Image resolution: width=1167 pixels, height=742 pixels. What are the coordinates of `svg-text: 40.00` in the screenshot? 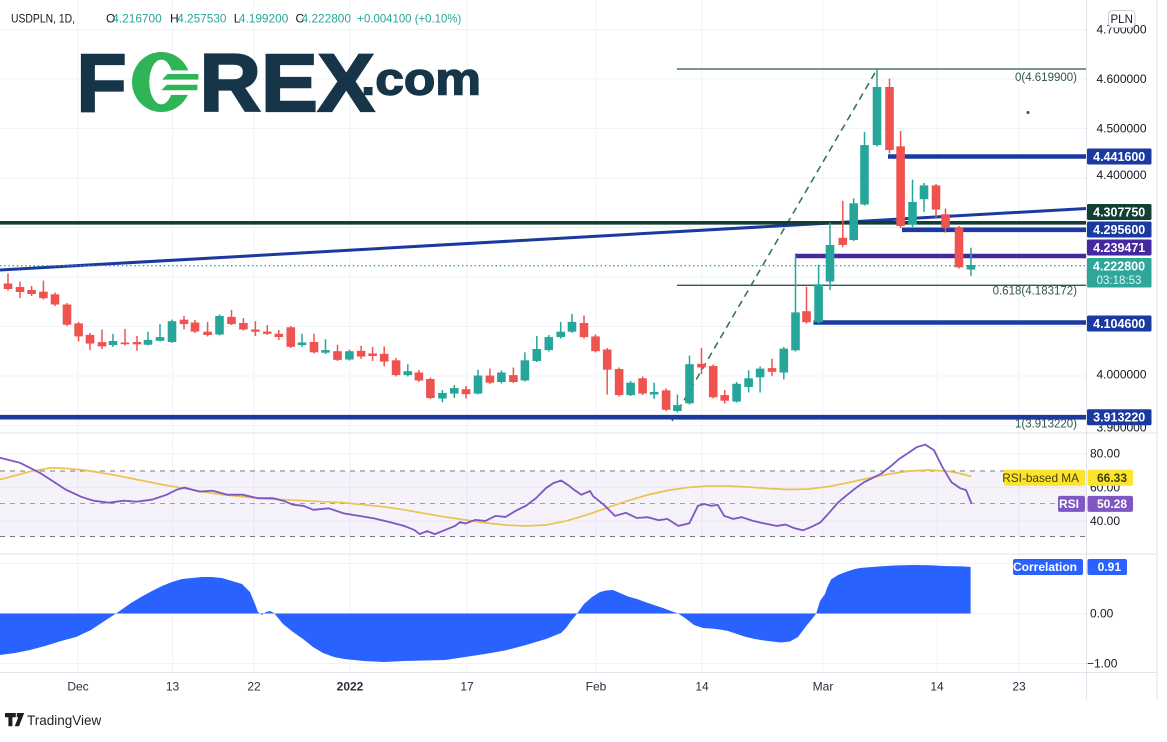 It's located at (1105, 521).